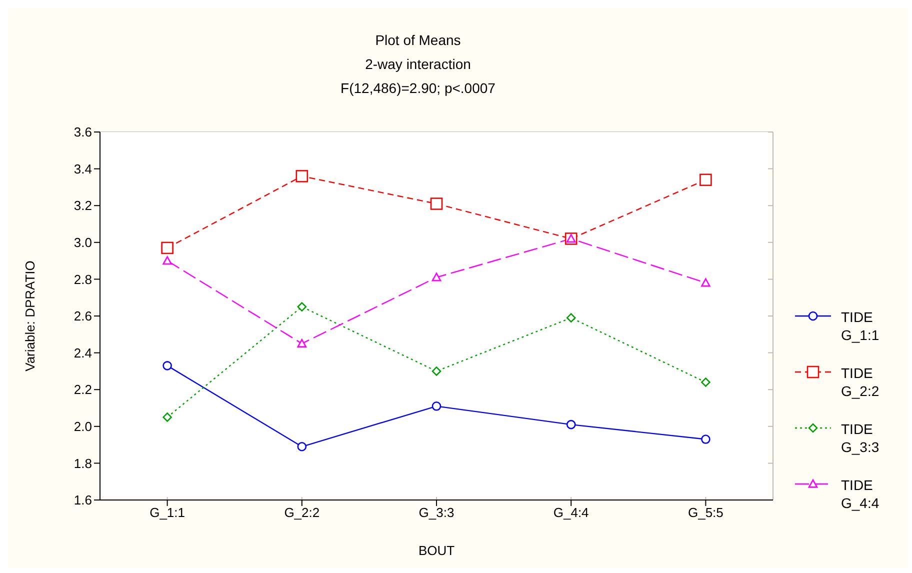 This screenshot has width=912, height=573. Describe the element at coordinates (83, 279) in the screenshot. I see `y-tick-label: 2.8` at that location.